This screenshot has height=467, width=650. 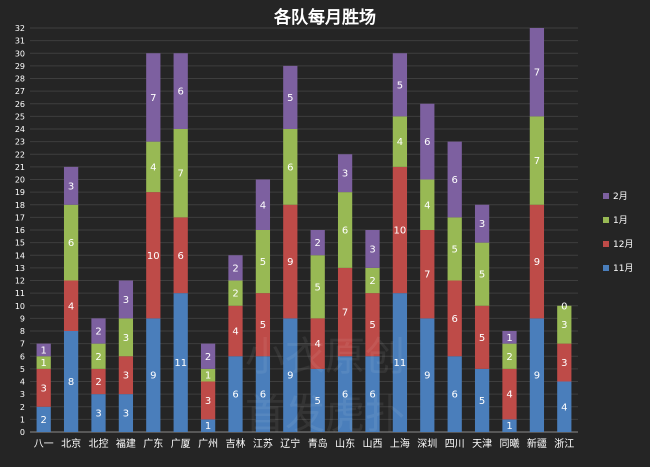 I want to click on x-tick-label: 深圳, so click(x=427, y=444).